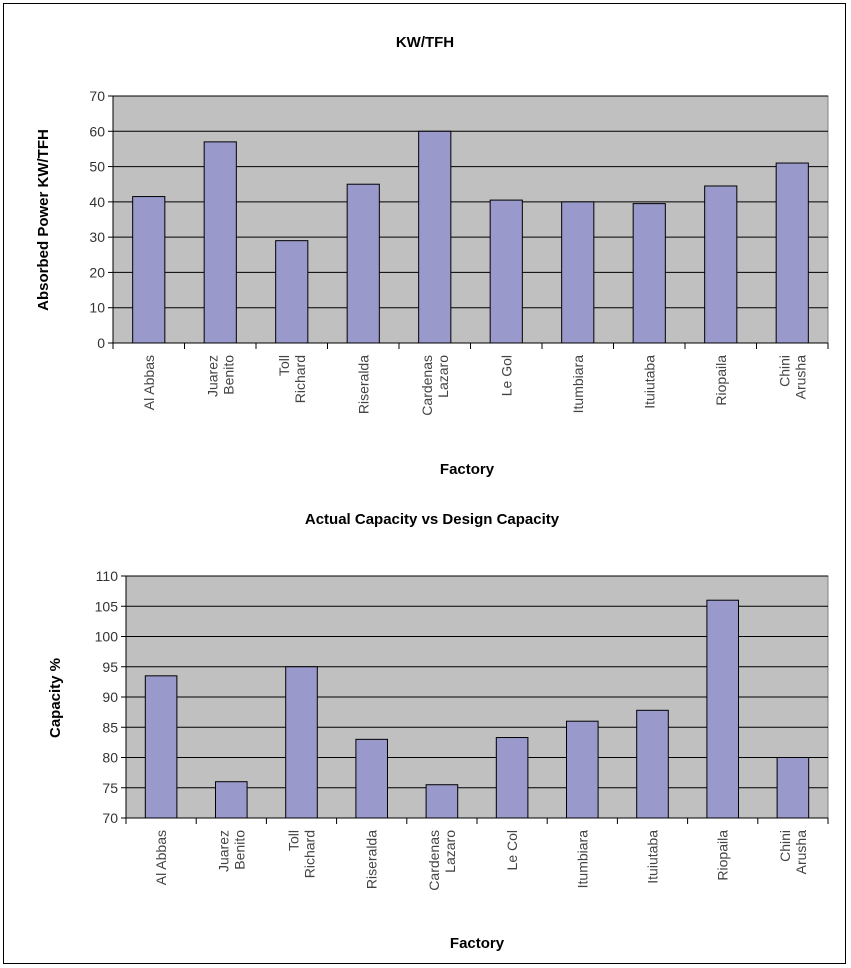 The height and width of the screenshot is (968, 851). I want to click on chart2-ytick-label: 80, so click(110, 758).